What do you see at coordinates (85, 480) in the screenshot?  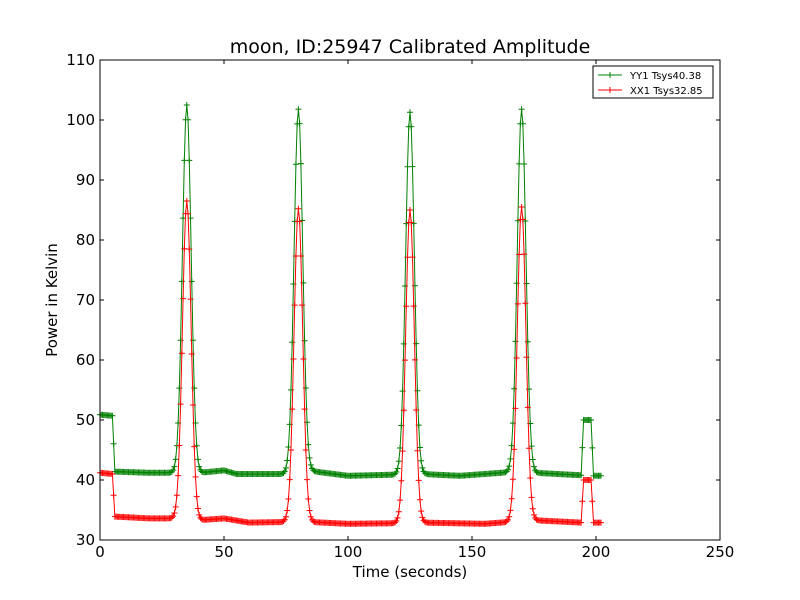 I see `y-tick-label: 40` at bounding box center [85, 480].